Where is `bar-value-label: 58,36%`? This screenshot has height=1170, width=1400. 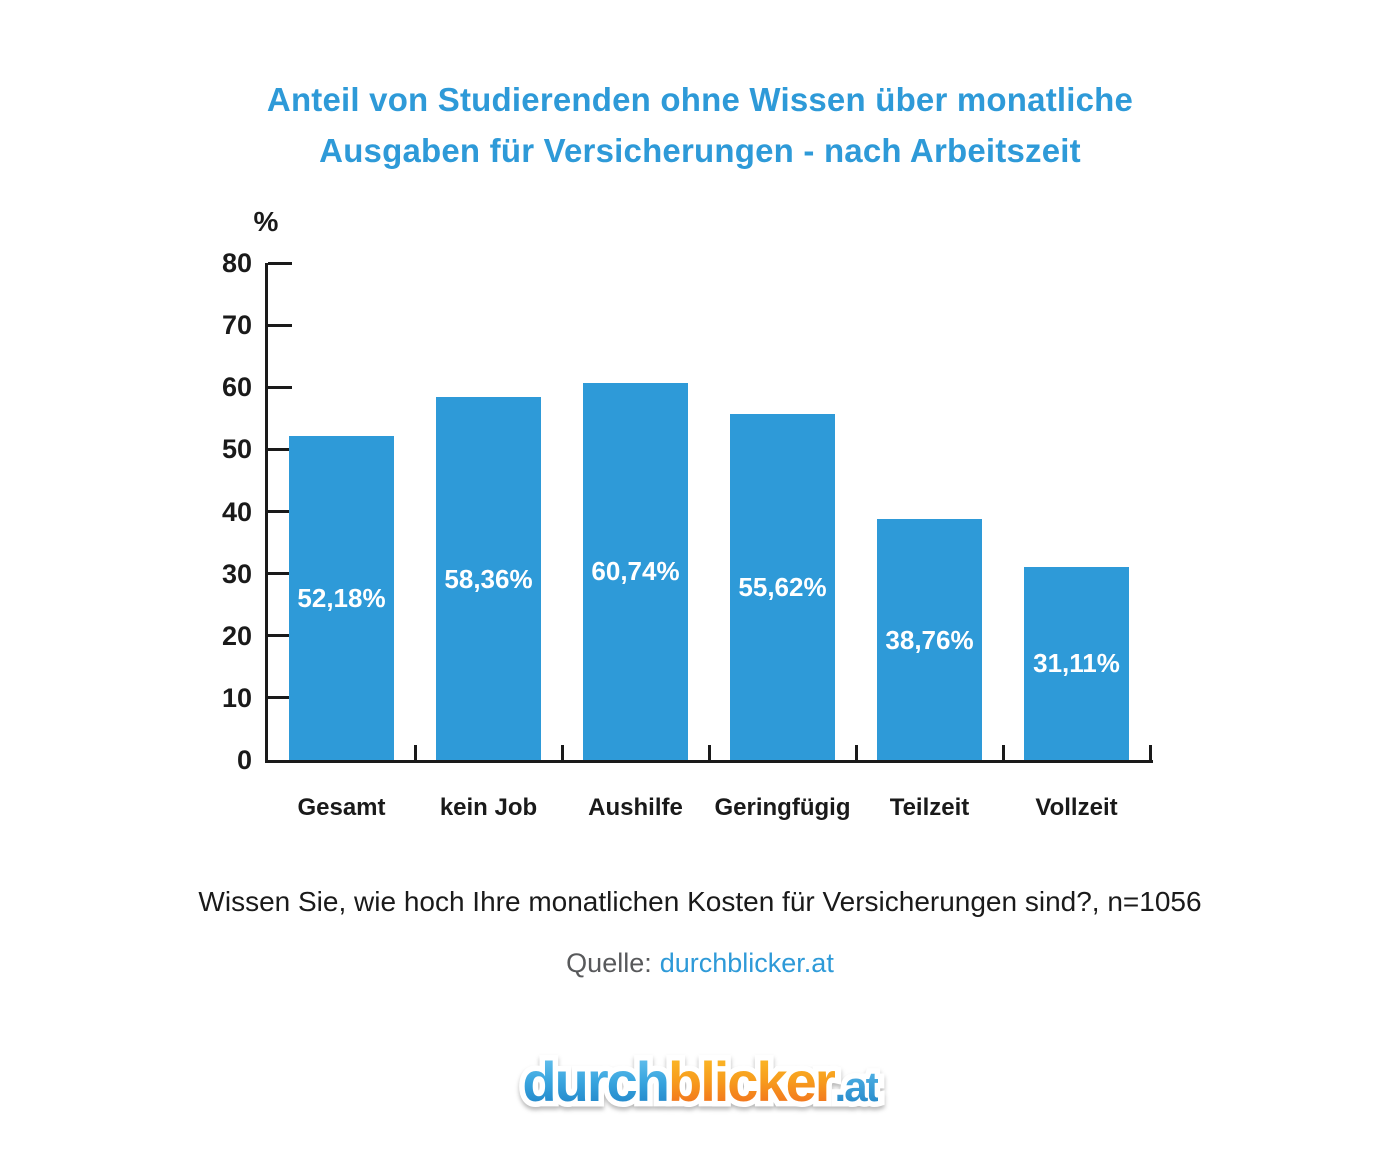
bar-value-label: 58,36% is located at coordinates (488, 578).